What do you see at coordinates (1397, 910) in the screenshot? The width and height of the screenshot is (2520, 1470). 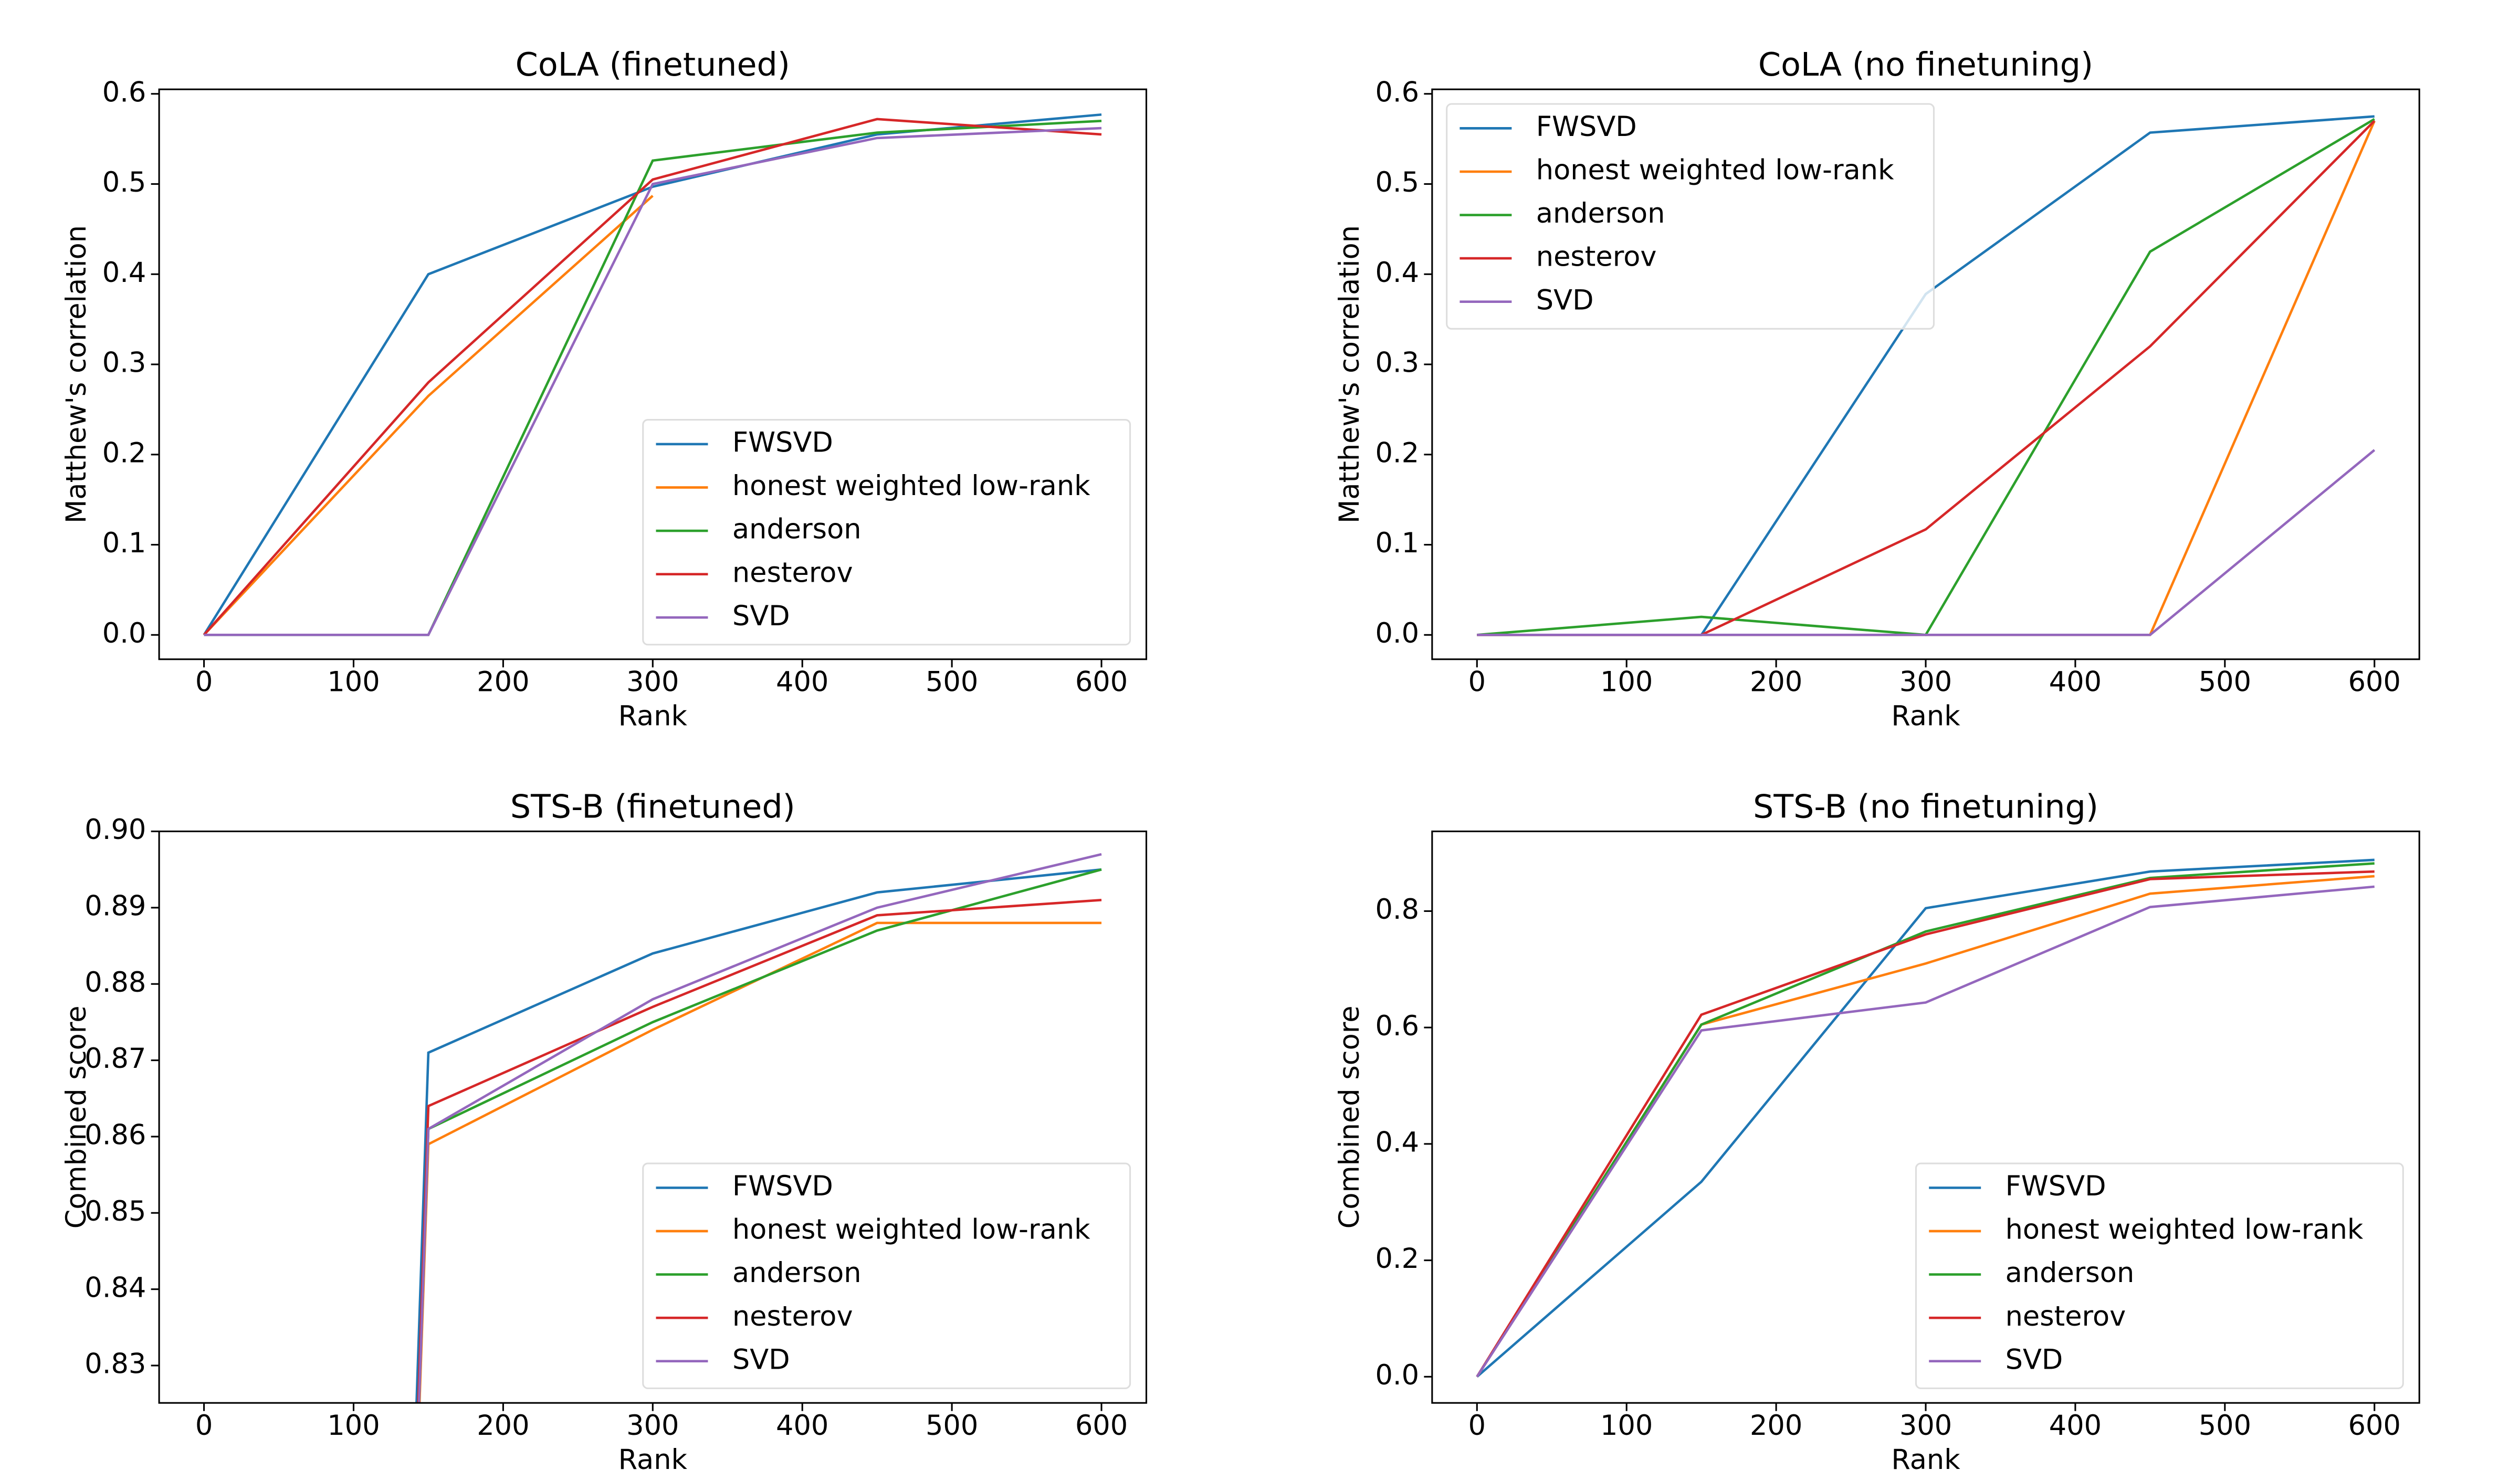 I see `y-tick-label: 0.8` at bounding box center [1397, 910].